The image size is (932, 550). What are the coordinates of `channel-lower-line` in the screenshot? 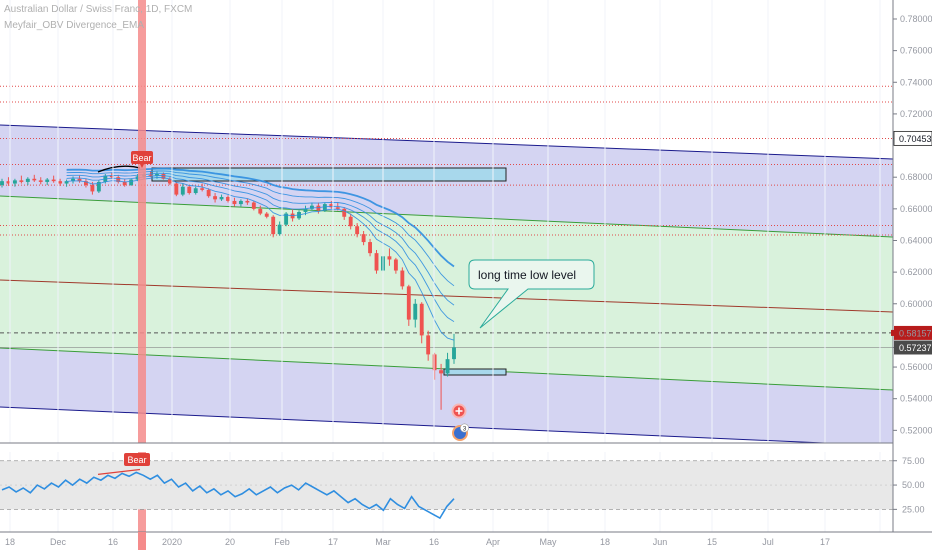 It's located at (418, 424).